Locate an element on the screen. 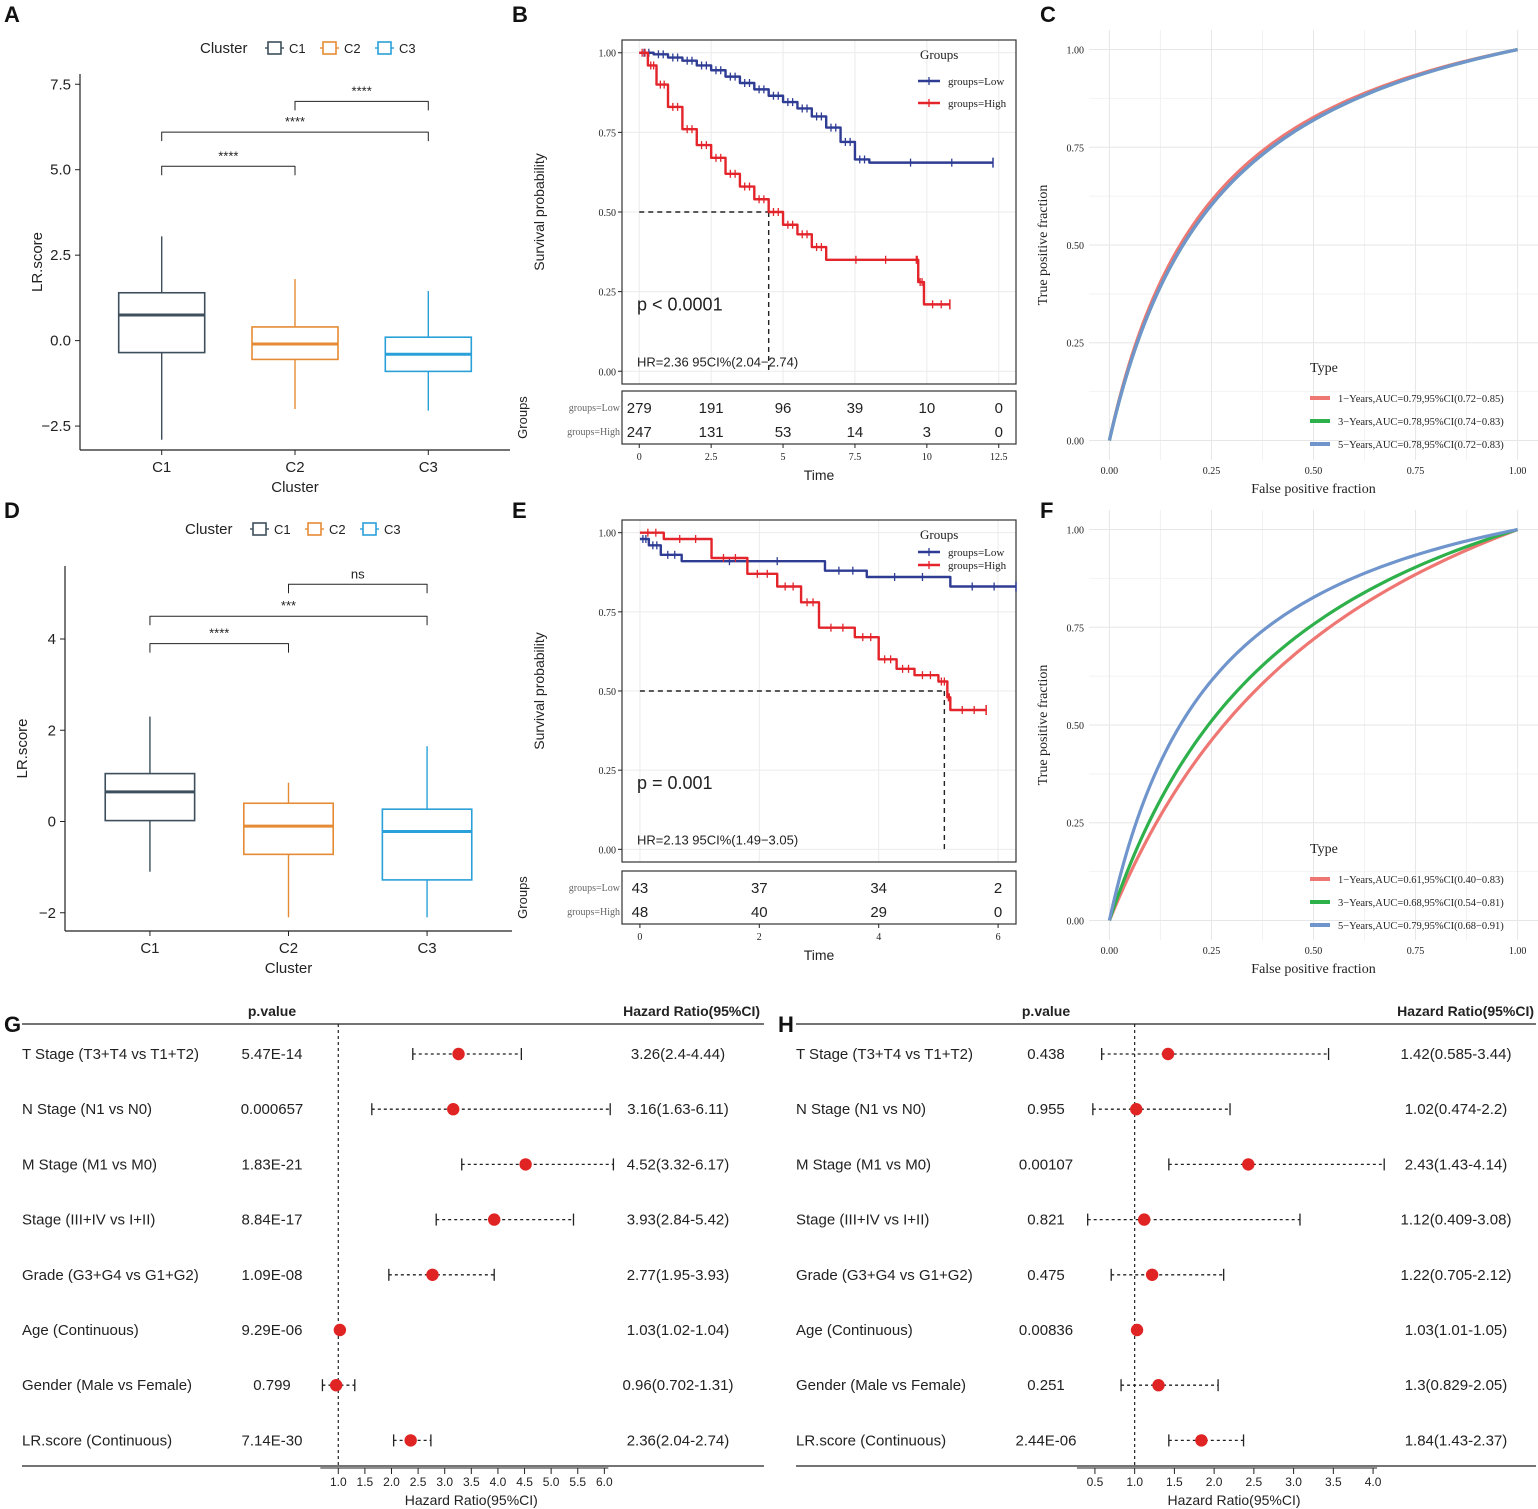 This screenshot has height=1509, width=1538. row-hazard-ratio: 3.16(1.63-6.11) is located at coordinates (677, 1109).